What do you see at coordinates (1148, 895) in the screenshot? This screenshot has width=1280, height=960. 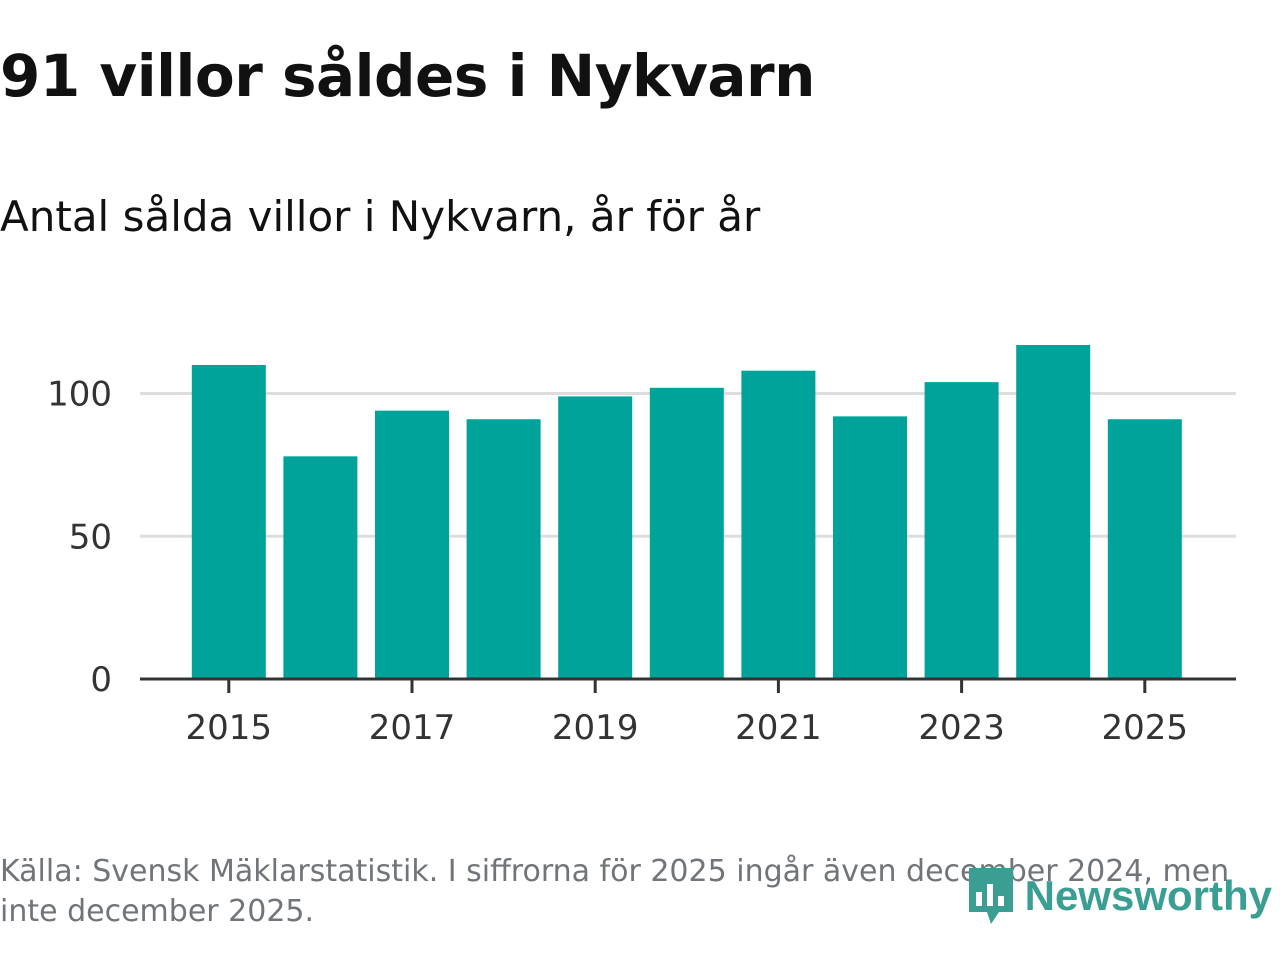 I see `brand-name: Newsworthy` at bounding box center [1148, 895].